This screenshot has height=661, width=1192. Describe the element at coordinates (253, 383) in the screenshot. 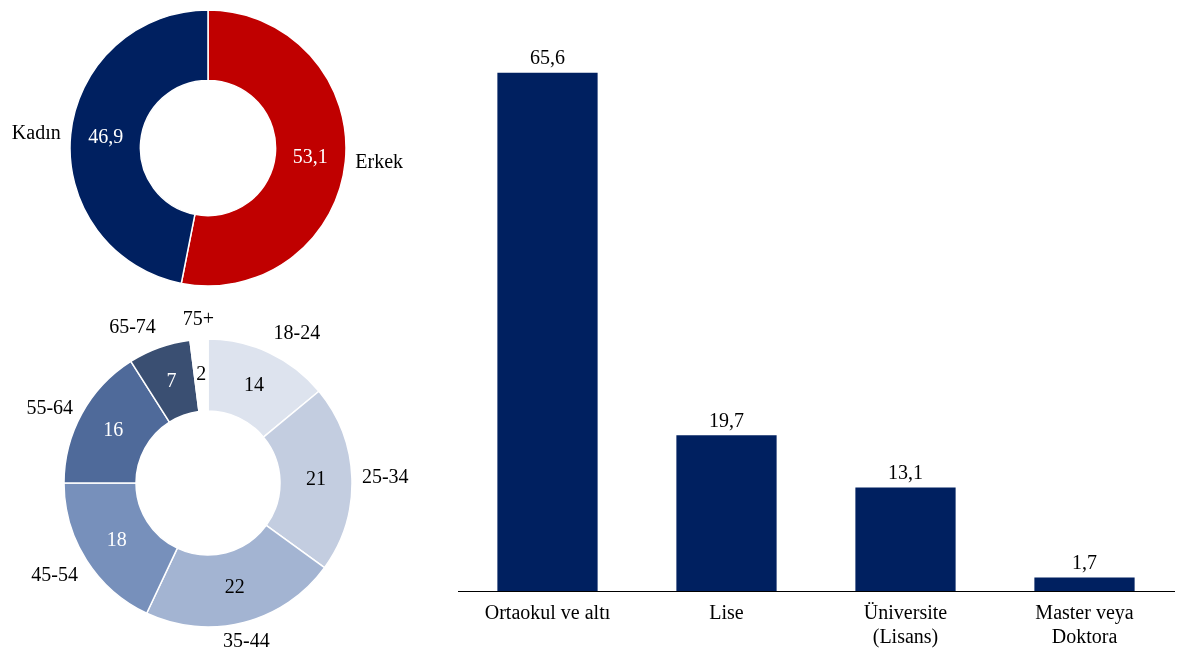

I see `data-label: 14` at that location.